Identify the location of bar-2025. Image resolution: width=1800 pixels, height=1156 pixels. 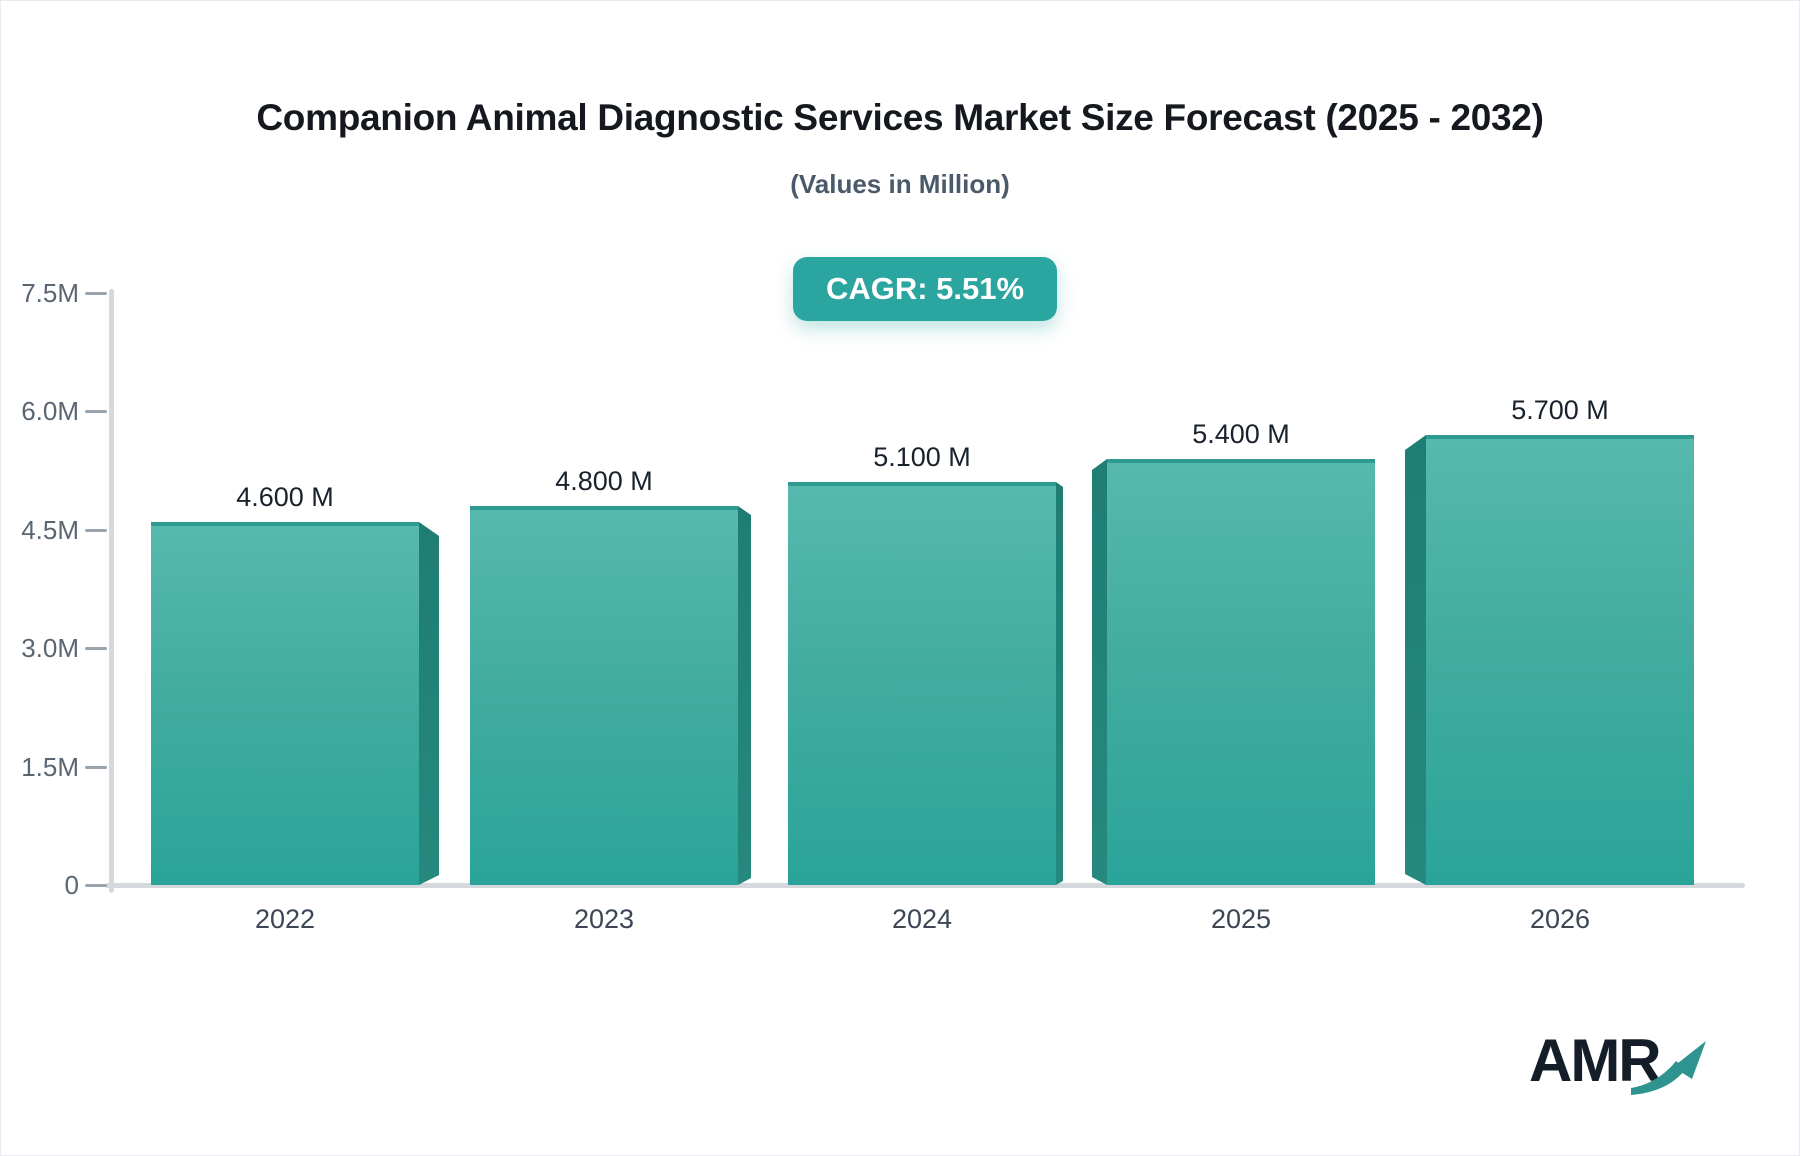
(1241, 672).